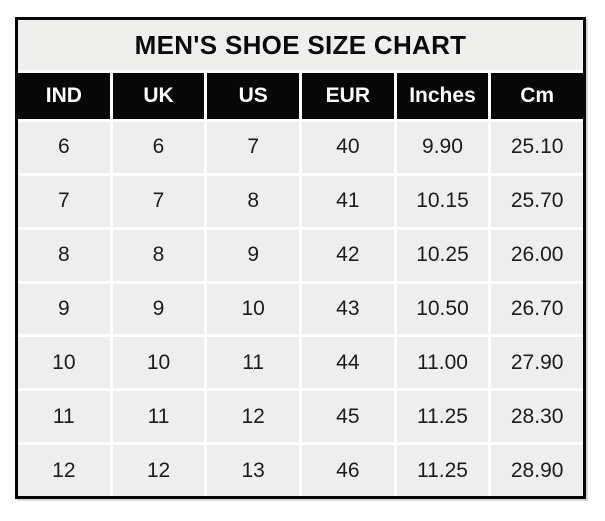 The height and width of the screenshot is (521, 605). What do you see at coordinates (537, 96) in the screenshot?
I see `column-header-cm: Cm` at bounding box center [537, 96].